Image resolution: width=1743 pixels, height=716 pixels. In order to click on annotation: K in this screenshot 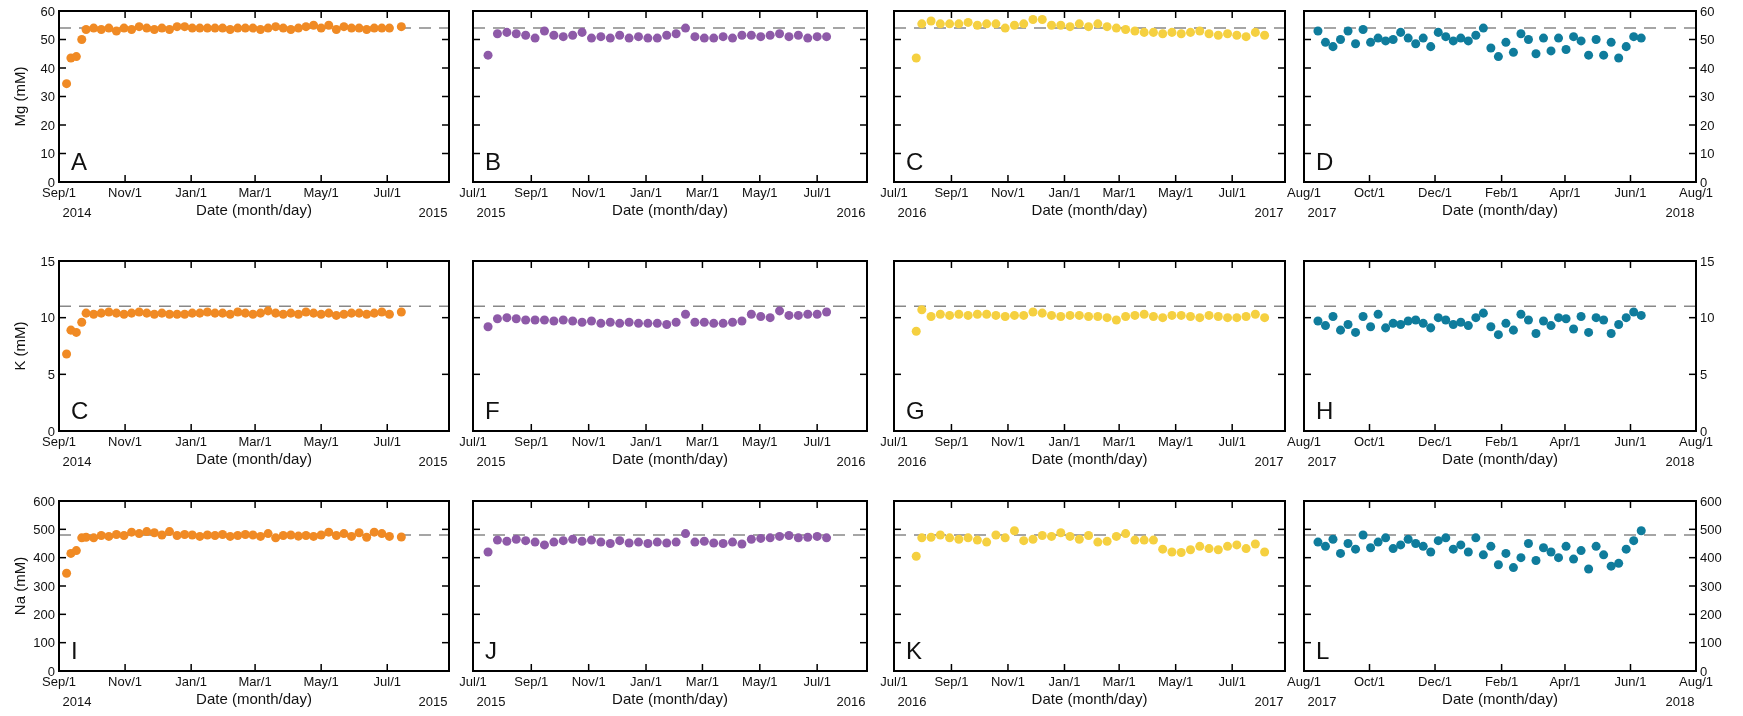, I will do `click(914, 650)`.